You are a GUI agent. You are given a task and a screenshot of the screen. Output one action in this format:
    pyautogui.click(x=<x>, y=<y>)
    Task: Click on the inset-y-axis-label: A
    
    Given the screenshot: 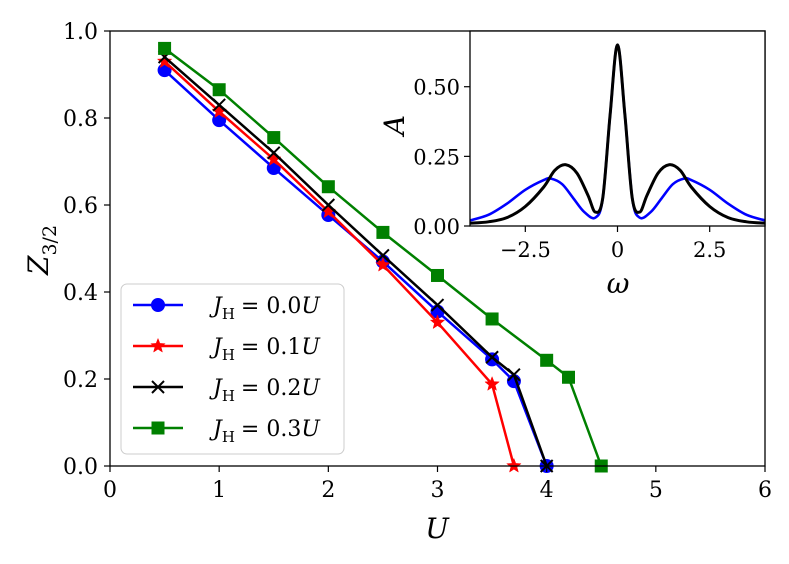 What is the action you would take?
    pyautogui.click(x=394, y=126)
    